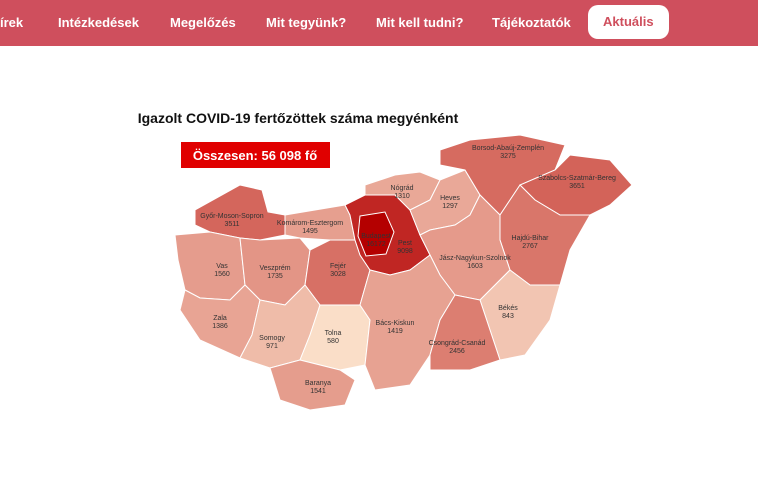 The width and height of the screenshot is (758, 485). Describe the element at coordinates (508, 316) in the screenshot. I see `county-value: 843` at that location.